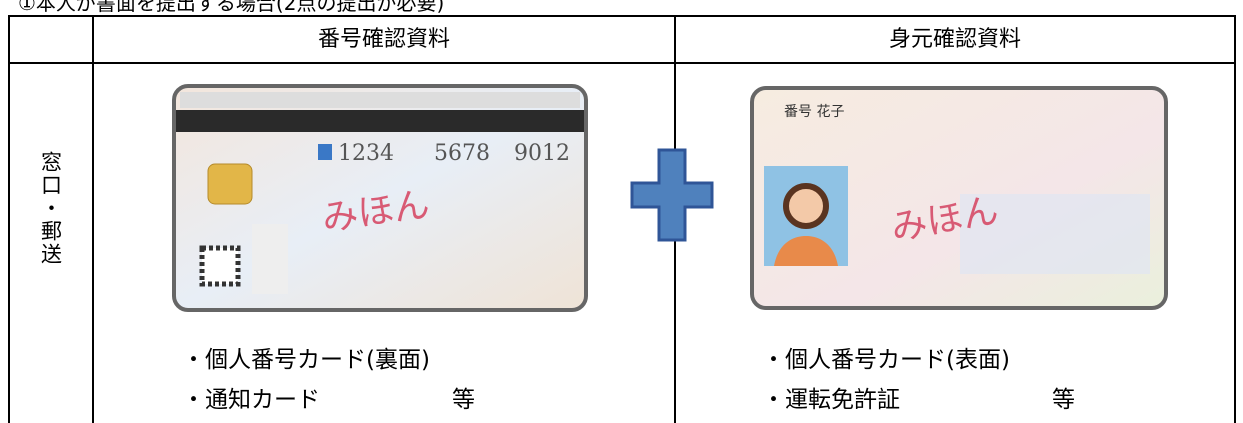 This screenshot has height=423, width=1243. Describe the element at coordinates (806, 206) in the screenshot. I see `photo-face` at that location.